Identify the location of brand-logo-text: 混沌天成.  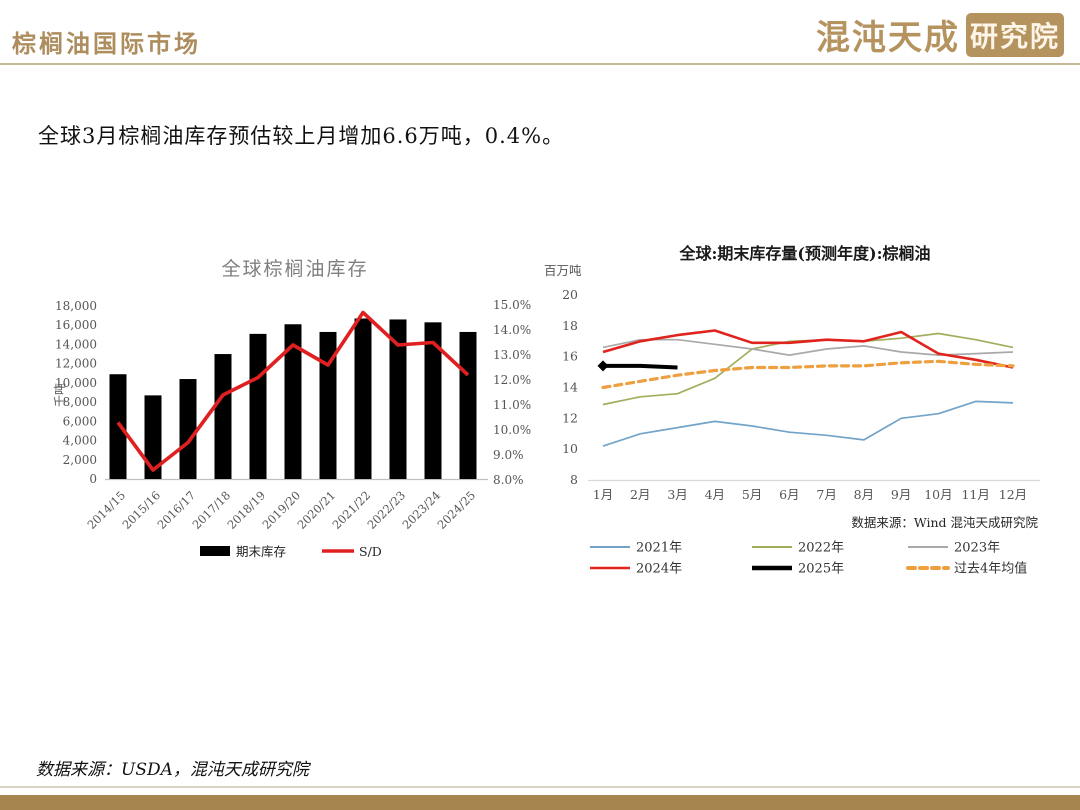
(887, 38).